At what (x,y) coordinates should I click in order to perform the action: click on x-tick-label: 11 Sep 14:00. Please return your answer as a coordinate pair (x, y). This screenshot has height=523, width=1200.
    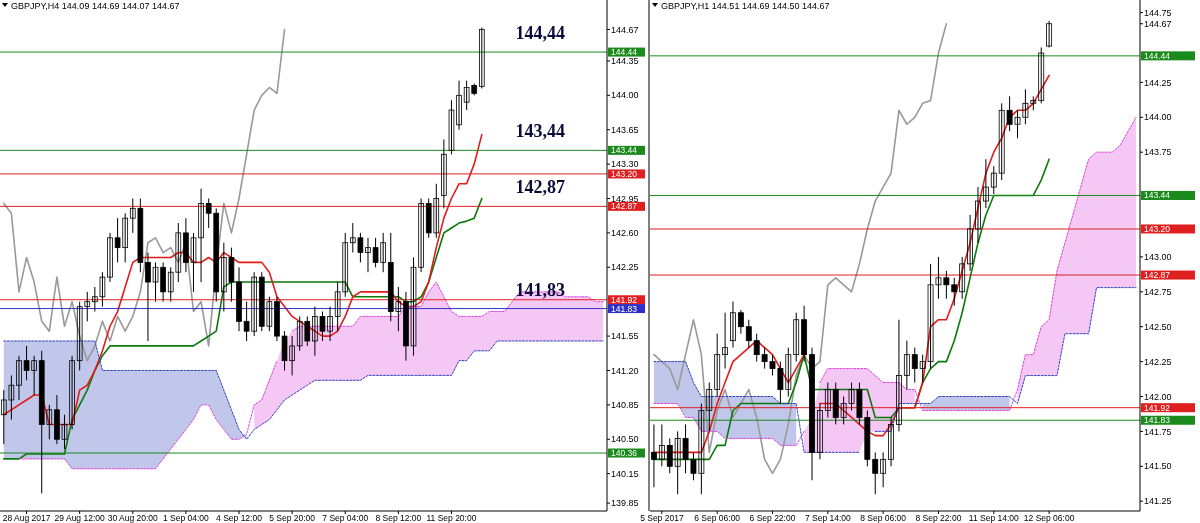
    Looking at the image, I should click on (994, 518).